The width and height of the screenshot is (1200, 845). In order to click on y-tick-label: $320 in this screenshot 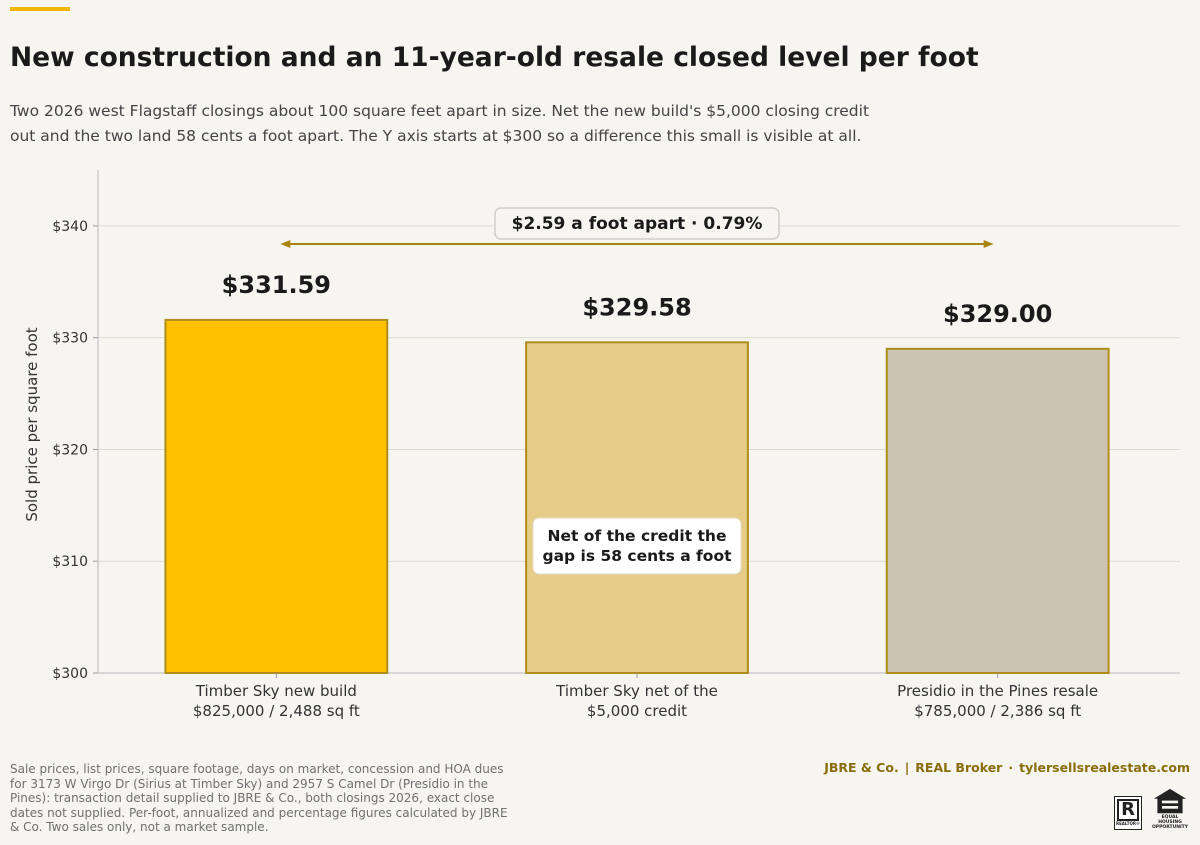, I will do `click(70, 450)`.